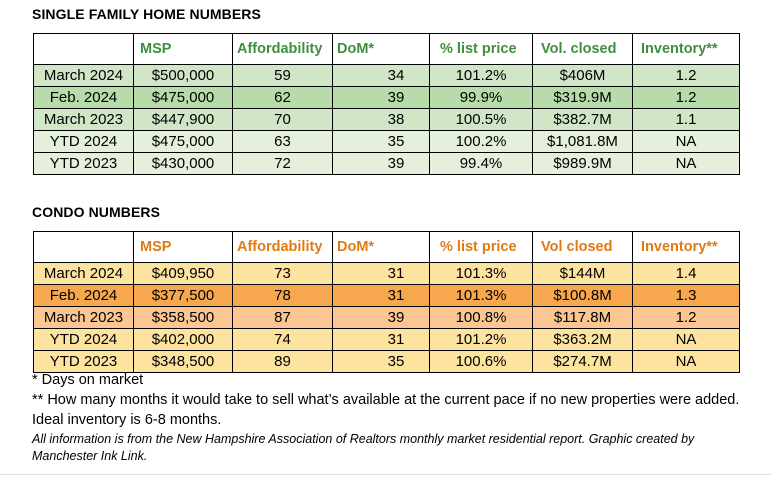  I want to click on cell-volume: $406M, so click(582, 75).